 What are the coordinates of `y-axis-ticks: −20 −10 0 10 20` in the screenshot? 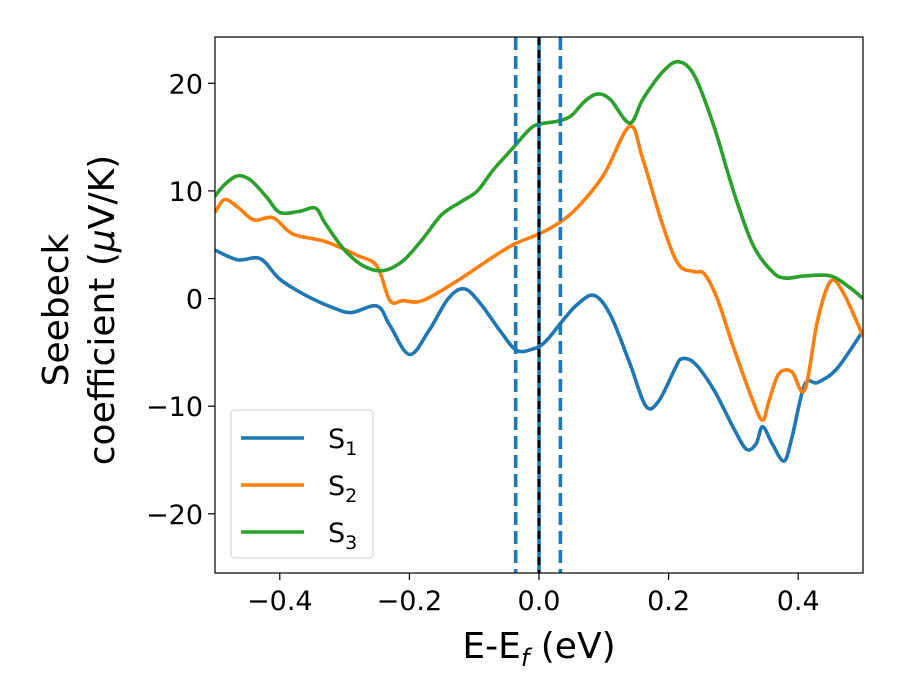 It's located at (180, 300).